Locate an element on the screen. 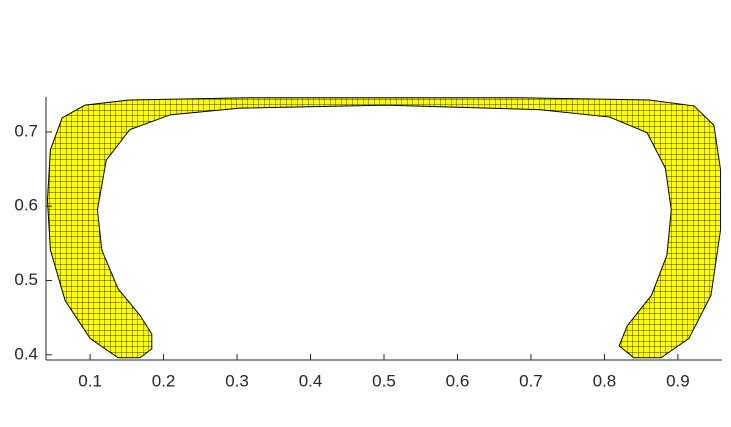 The width and height of the screenshot is (731, 427). x-tick-label: 0.4 is located at coordinates (311, 380).